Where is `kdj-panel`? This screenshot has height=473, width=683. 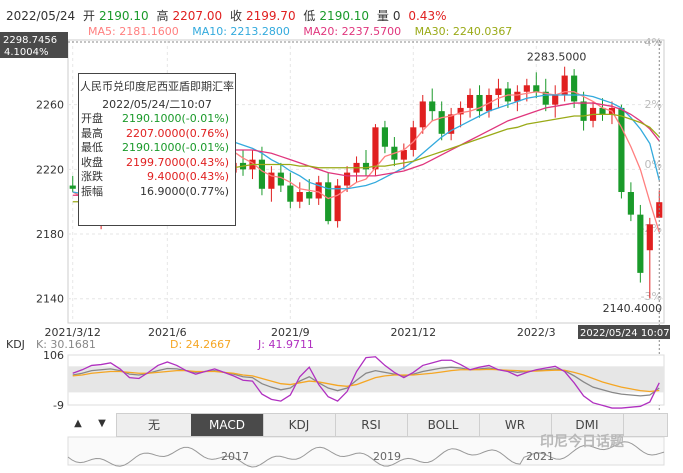 kdj-panel is located at coordinates (366, 380).